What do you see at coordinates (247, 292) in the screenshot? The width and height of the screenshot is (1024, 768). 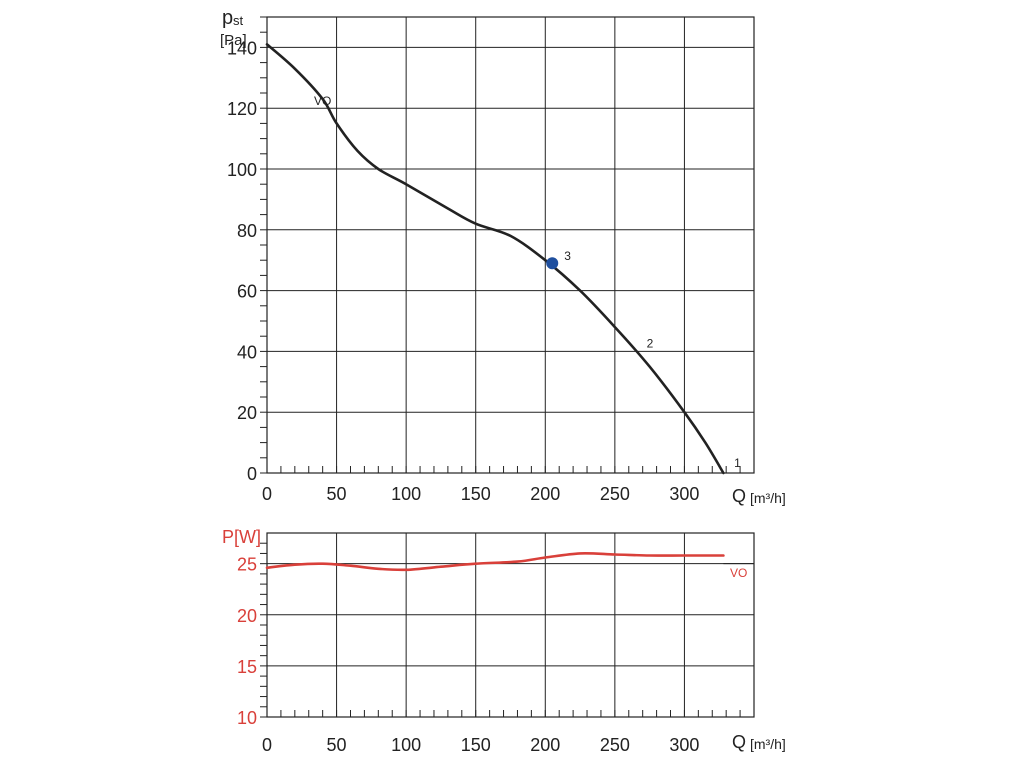 I see `pressure-y-tick-label: 60` at bounding box center [247, 292].